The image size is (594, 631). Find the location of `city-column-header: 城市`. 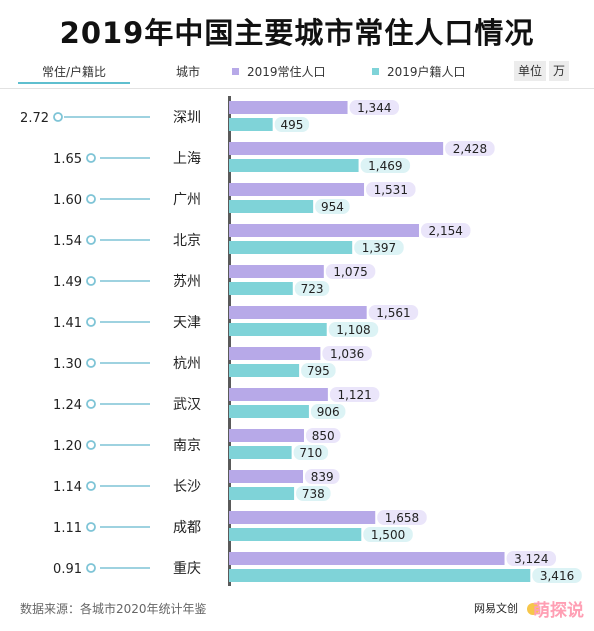

city-column-header: 城市 is located at coordinates (187, 72).